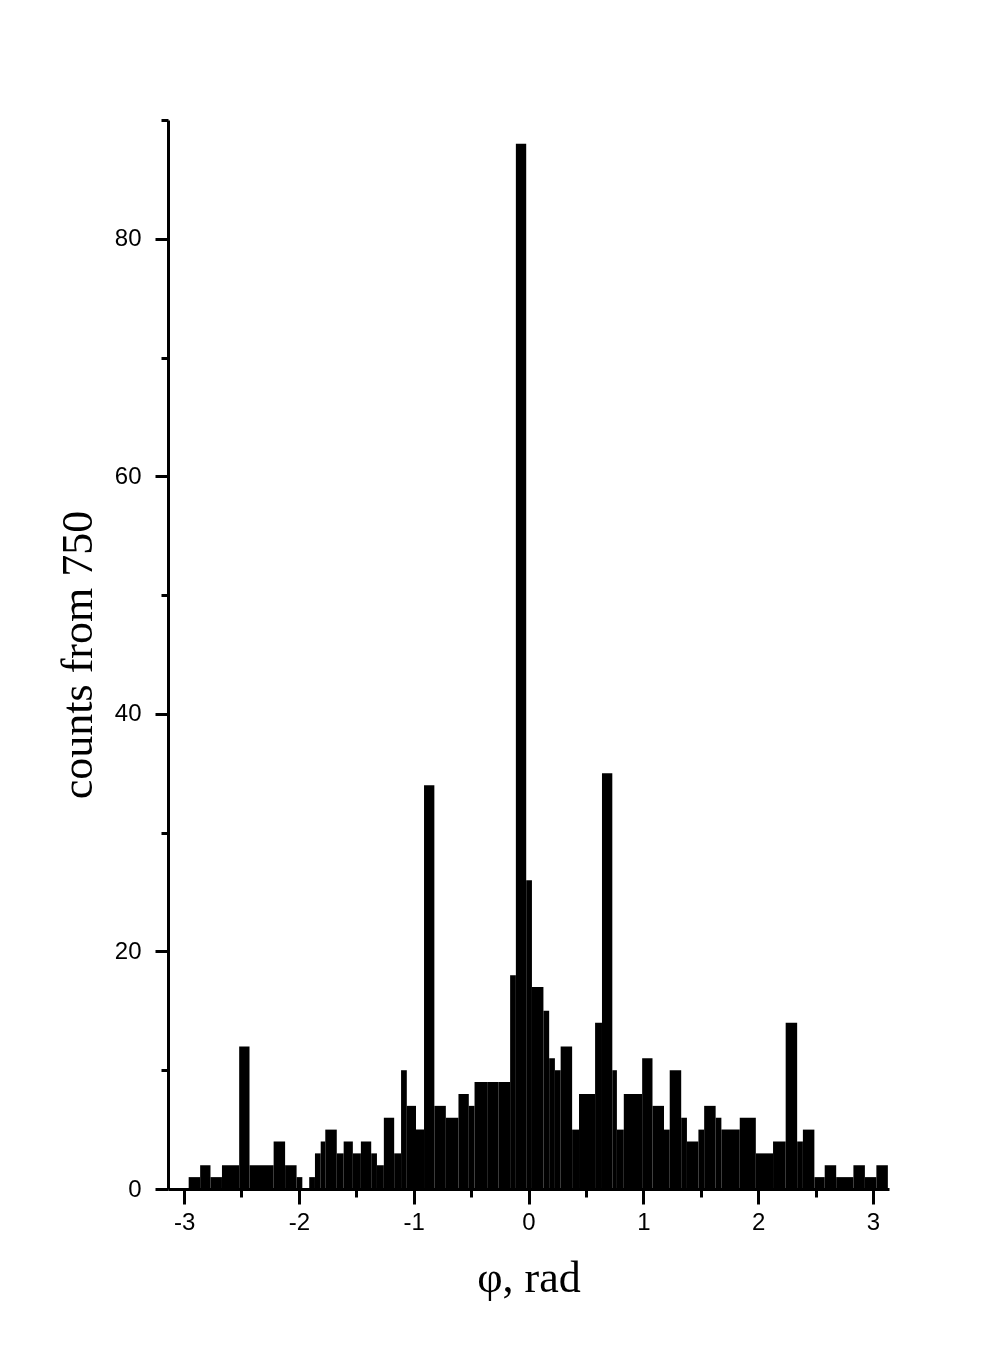 The image size is (989, 1363). What do you see at coordinates (873, 1221) in the screenshot?
I see `x-tick-label: 3` at bounding box center [873, 1221].